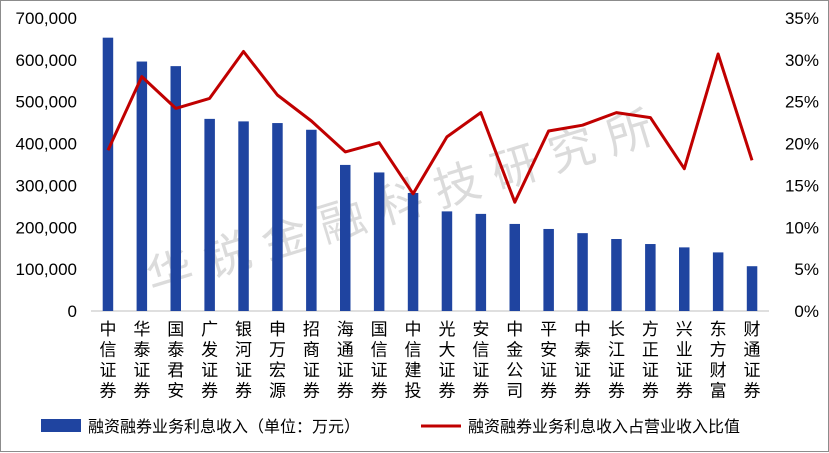  I want to click on right-tick-label: 25%, so click(802, 102).